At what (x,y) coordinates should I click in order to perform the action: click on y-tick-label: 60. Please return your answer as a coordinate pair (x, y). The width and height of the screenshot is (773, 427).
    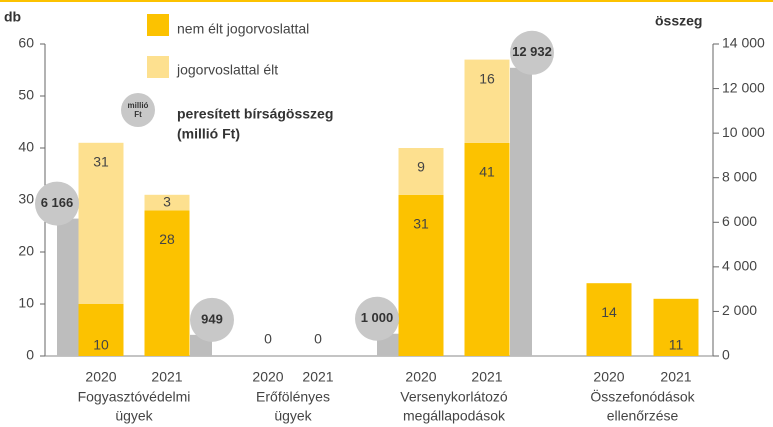
    Looking at the image, I should click on (26, 43).